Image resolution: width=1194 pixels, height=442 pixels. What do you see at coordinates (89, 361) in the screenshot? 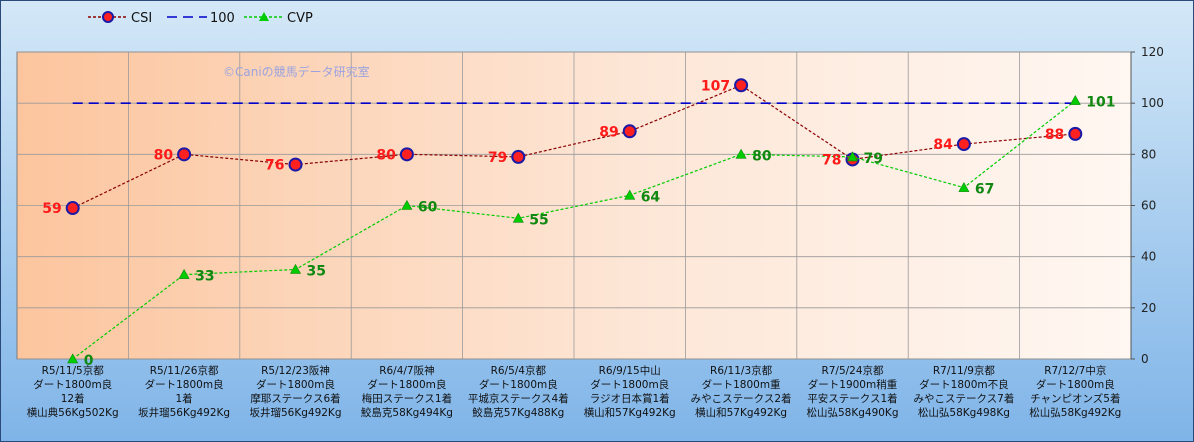
I see `data-label-CVP: 0` at bounding box center [89, 361].